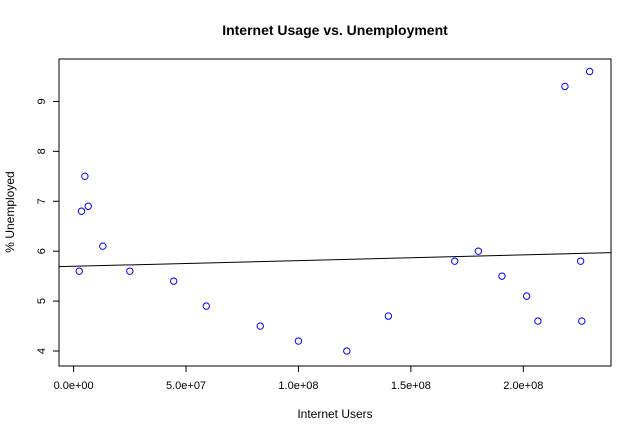 This screenshot has width=641, height=438. I want to click on y-axis: 4 5 6 7 8 9, so click(48, 226).